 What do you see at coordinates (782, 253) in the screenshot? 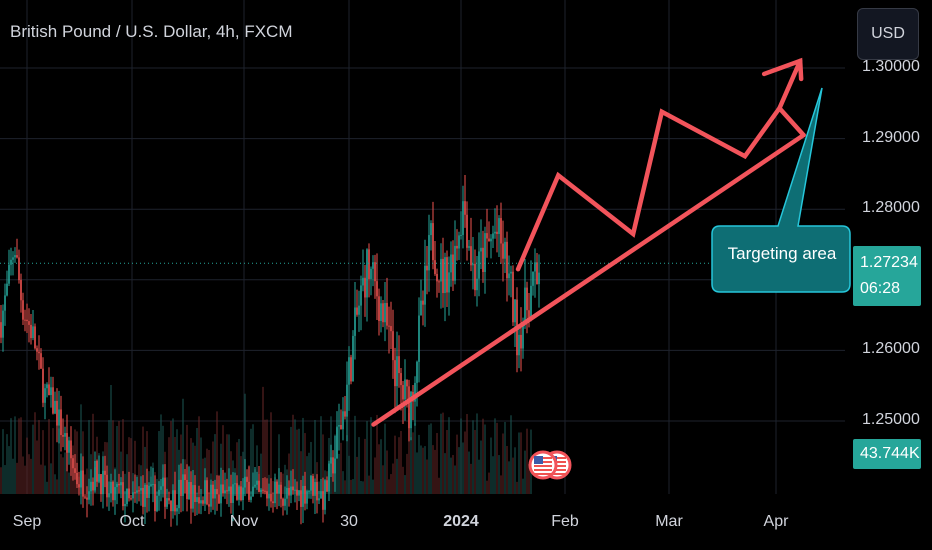
I see `callout-label: Targeting area` at bounding box center [782, 253].